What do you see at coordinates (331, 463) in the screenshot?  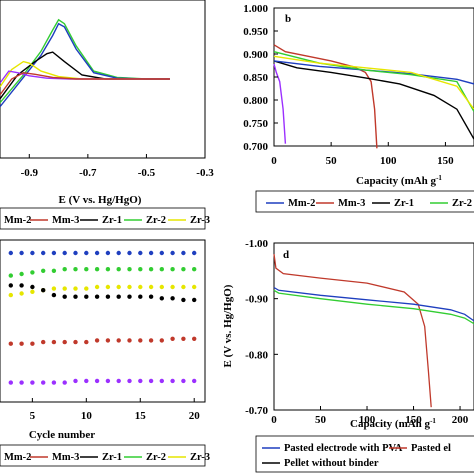 I see `legend-entry: Pellet without binder` at bounding box center [331, 463].